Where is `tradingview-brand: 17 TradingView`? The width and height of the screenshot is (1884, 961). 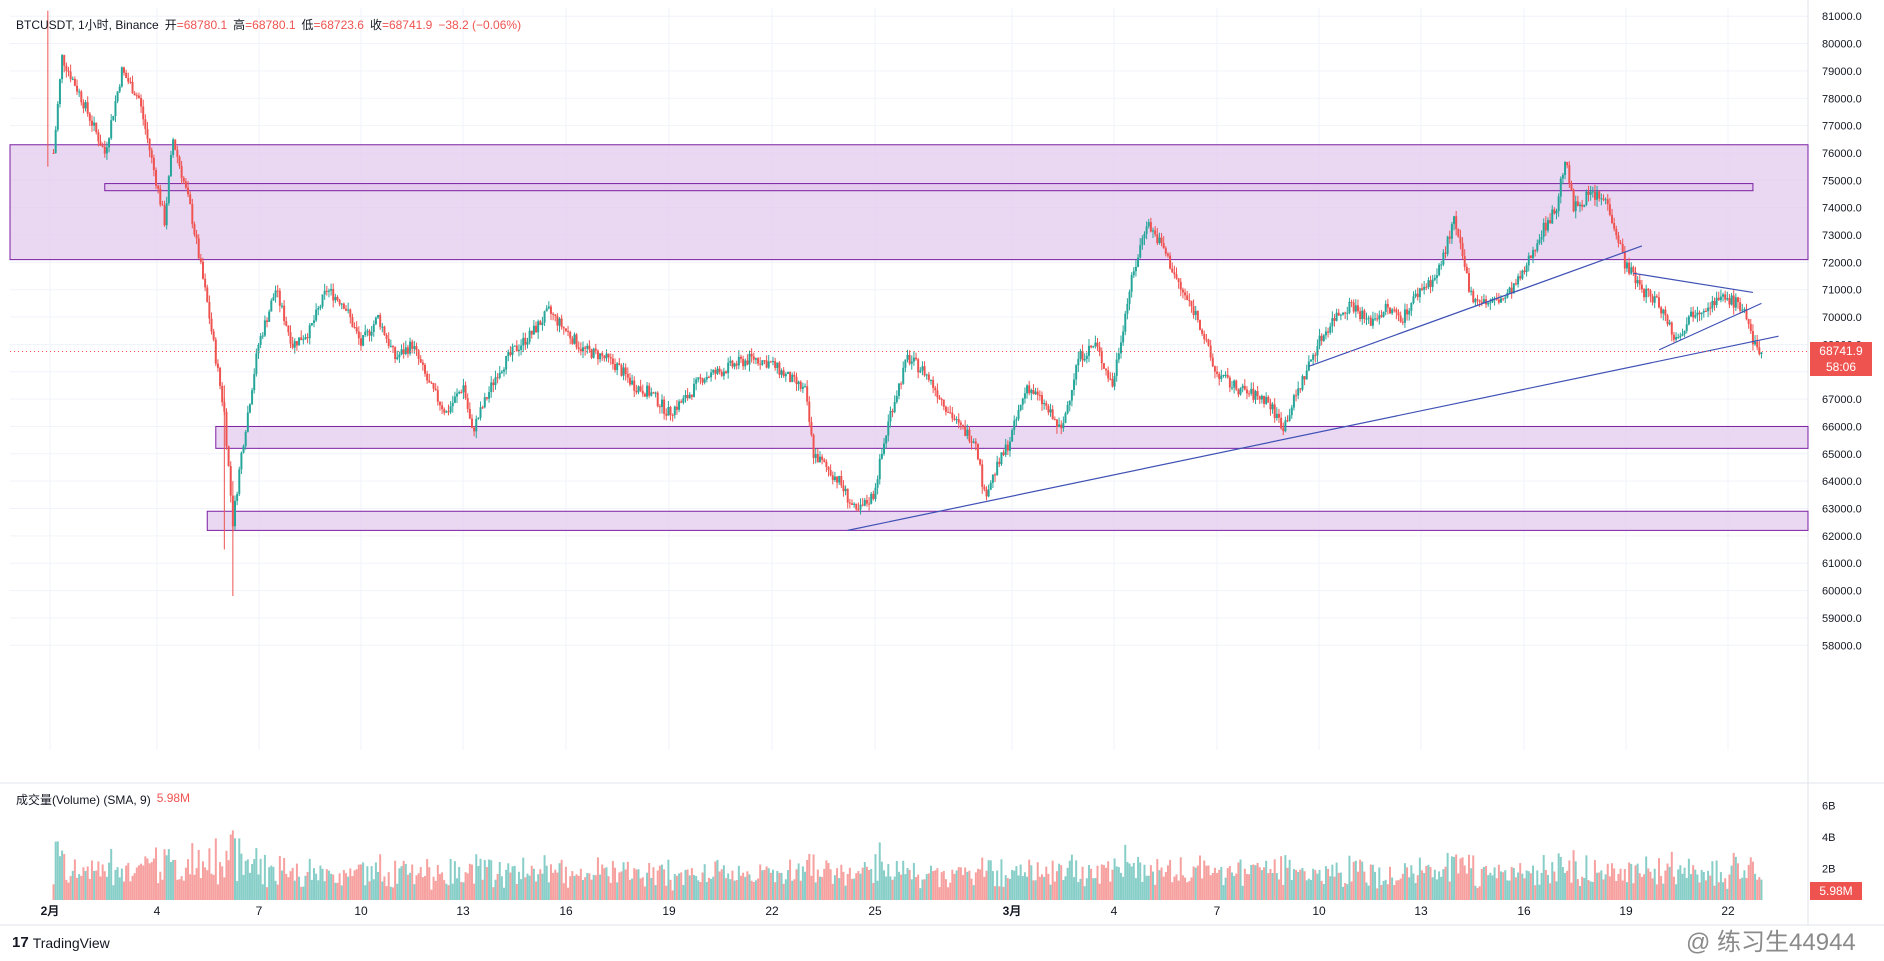 tradingview-brand: 17 TradingView is located at coordinates (61, 942).